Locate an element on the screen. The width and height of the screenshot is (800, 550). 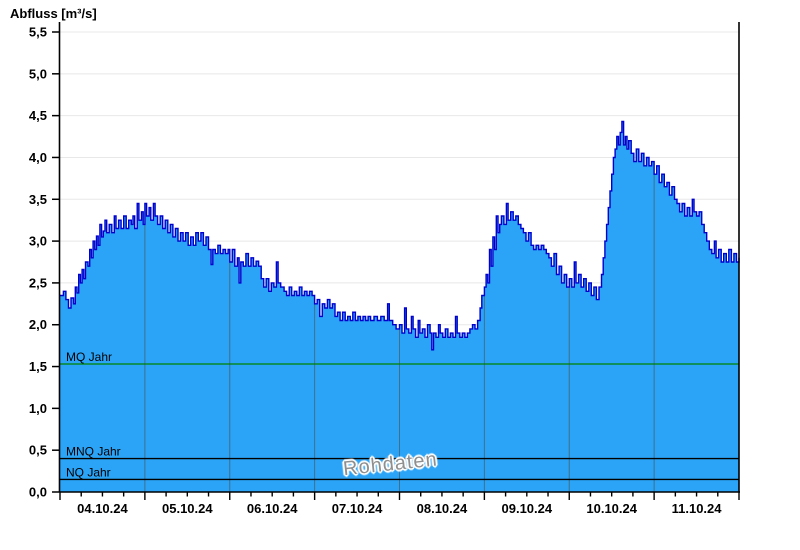
reference-line-label: MQ Jahr is located at coordinates (89, 357).